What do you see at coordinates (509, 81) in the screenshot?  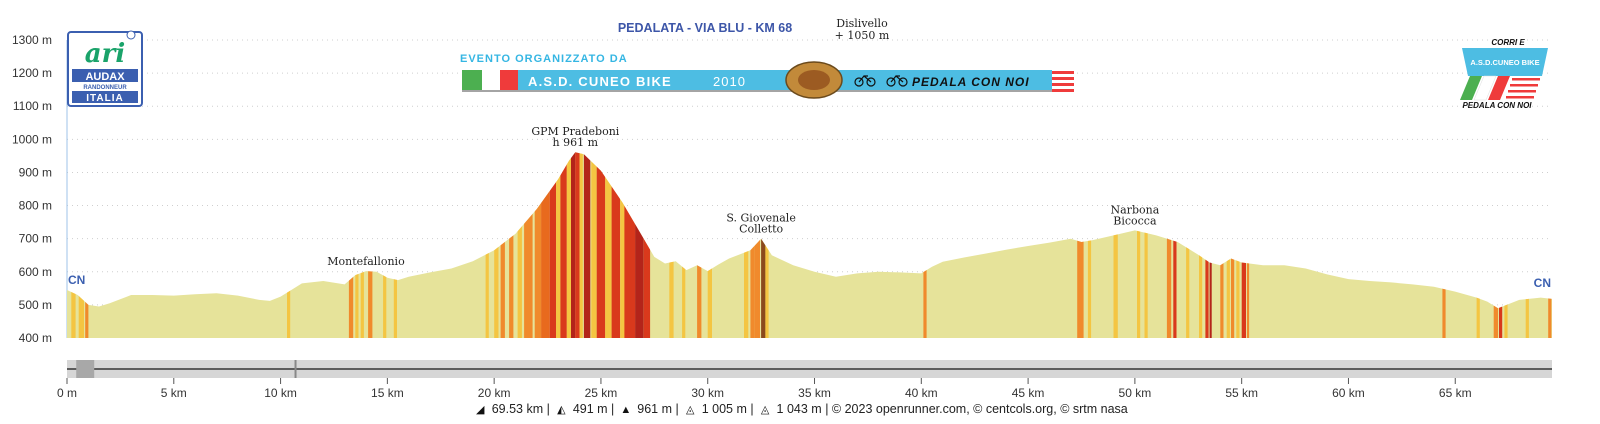 I see `flag-red` at bounding box center [509, 81].